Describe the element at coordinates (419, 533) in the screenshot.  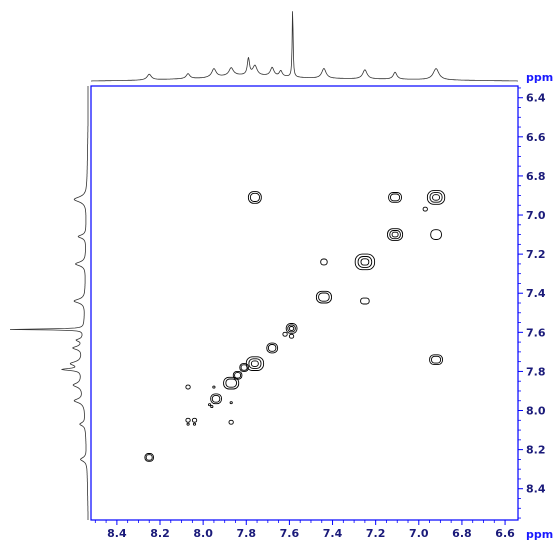
I see `x-tick-label-8: 7.0` at that location.